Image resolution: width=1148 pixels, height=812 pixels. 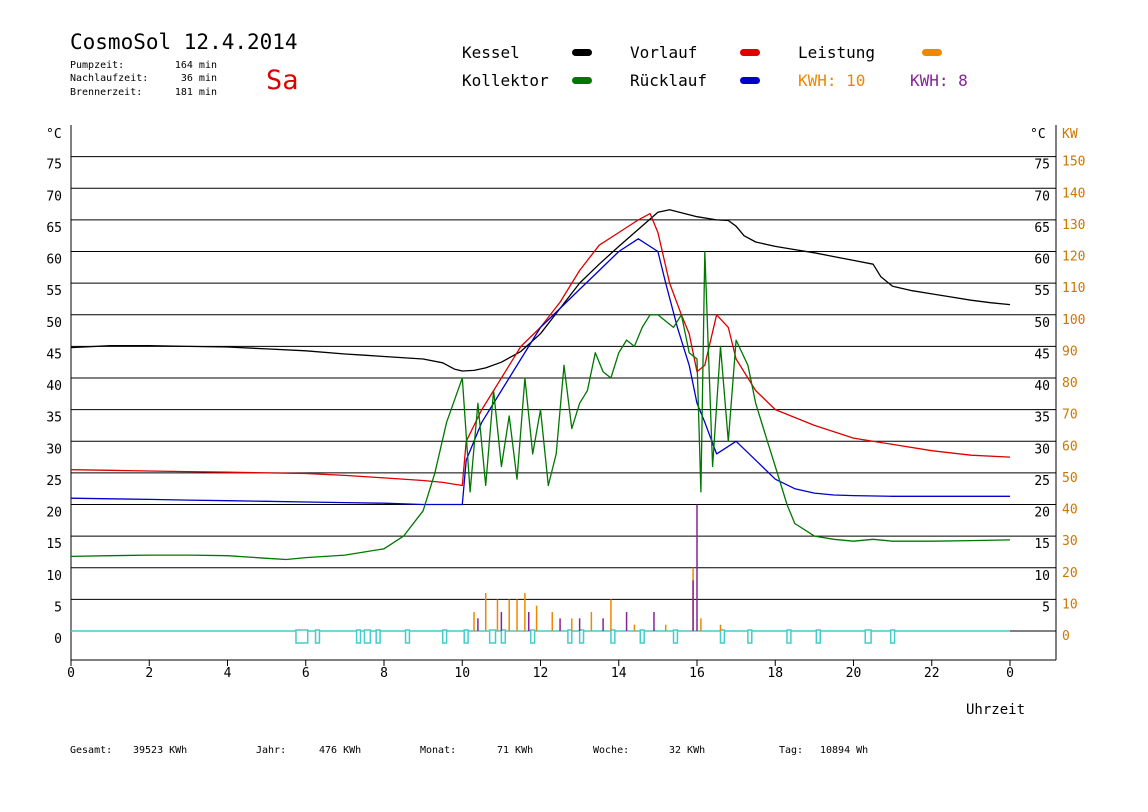 I want to click on legend-swatch-vorlauf, so click(x=750, y=52).